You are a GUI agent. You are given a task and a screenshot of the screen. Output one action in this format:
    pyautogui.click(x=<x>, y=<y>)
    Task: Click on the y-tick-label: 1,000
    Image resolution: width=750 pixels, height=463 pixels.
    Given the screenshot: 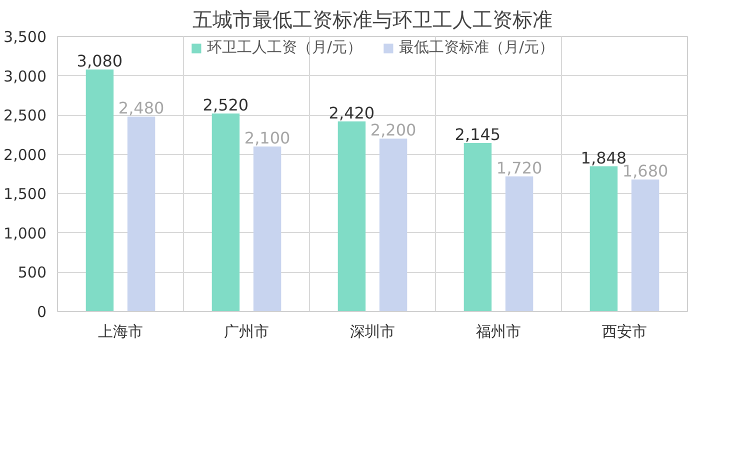 What is the action you would take?
    pyautogui.click(x=25, y=233)
    